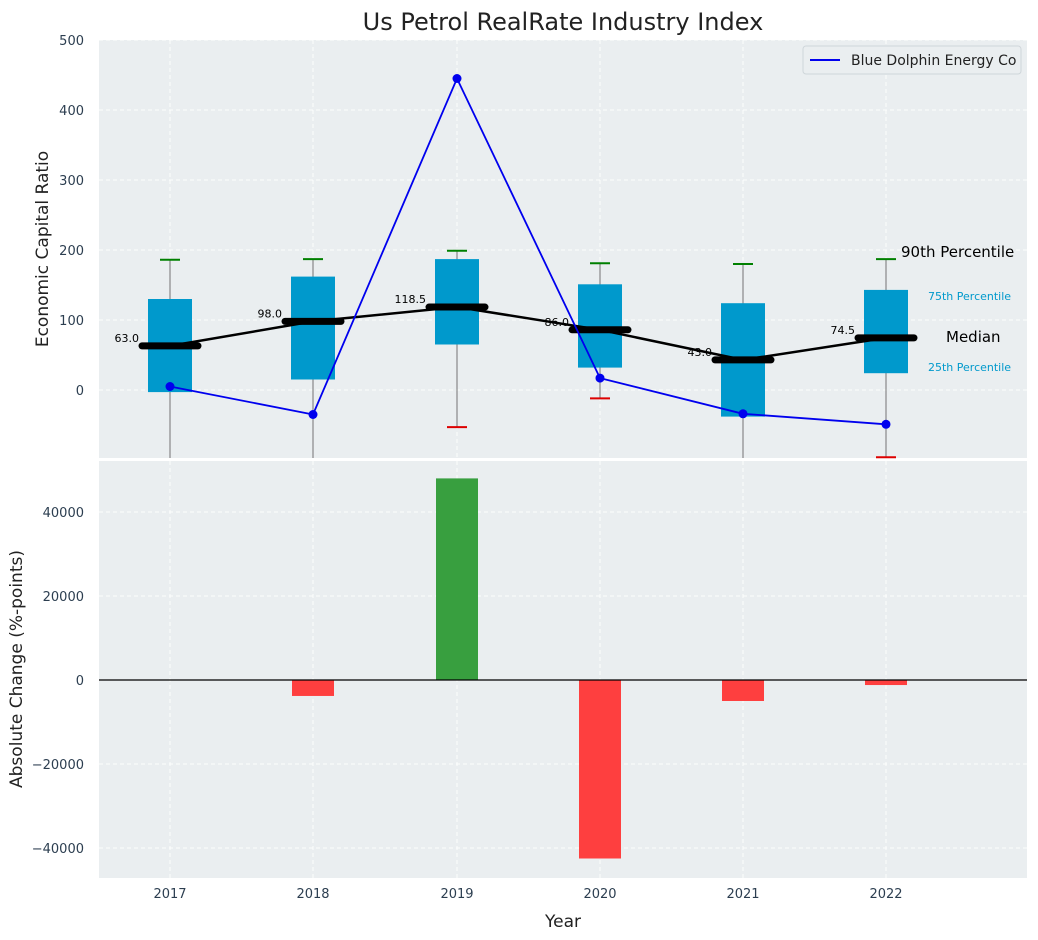  Describe the element at coordinates (127, 338) in the screenshot. I see `median-value-label: 63.0` at that location.